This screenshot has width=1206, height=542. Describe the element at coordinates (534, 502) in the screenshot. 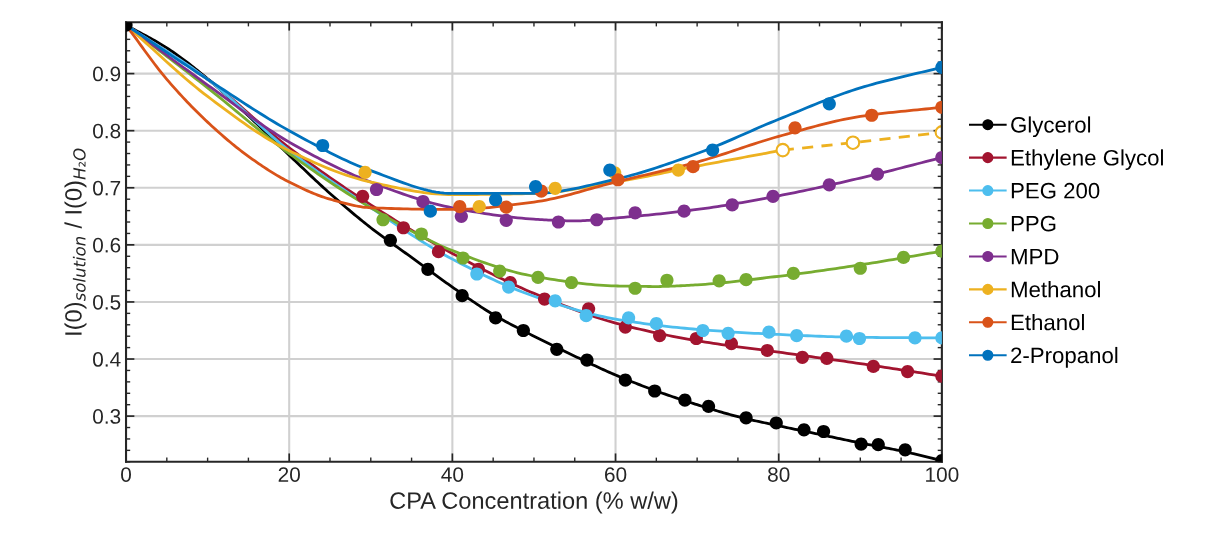

I see `x-axis-title: CPA Concentration (% w/w)` at that location.